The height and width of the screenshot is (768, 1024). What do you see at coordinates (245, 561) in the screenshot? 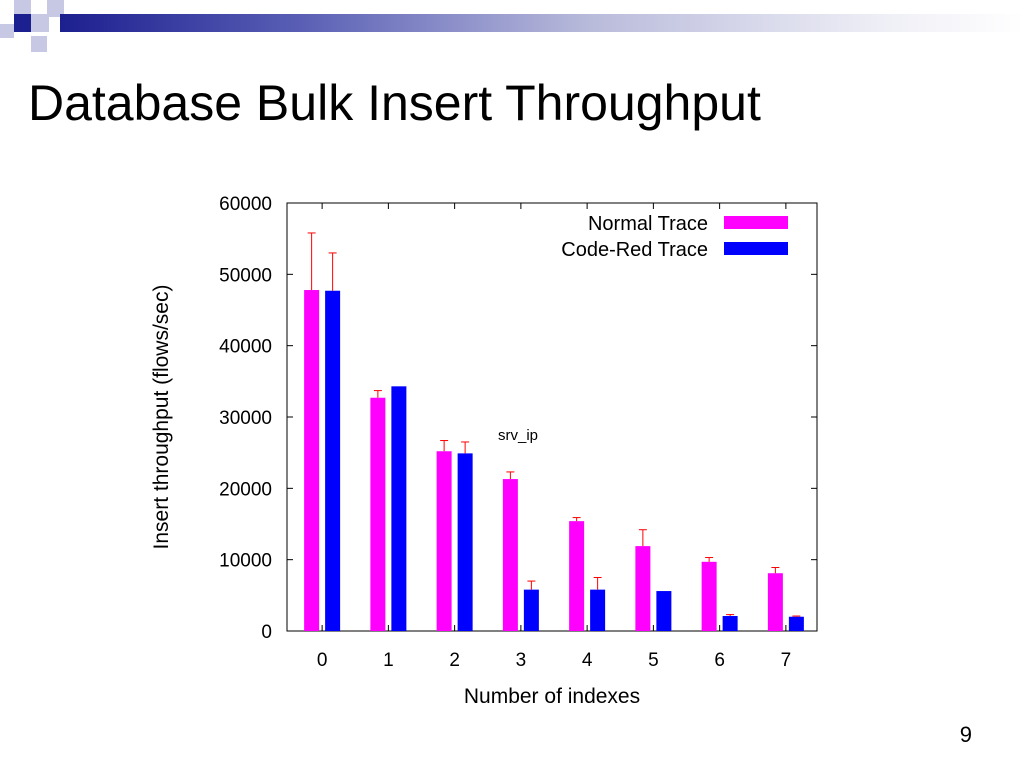
I see `y-tick-label: 10000` at bounding box center [245, 561].